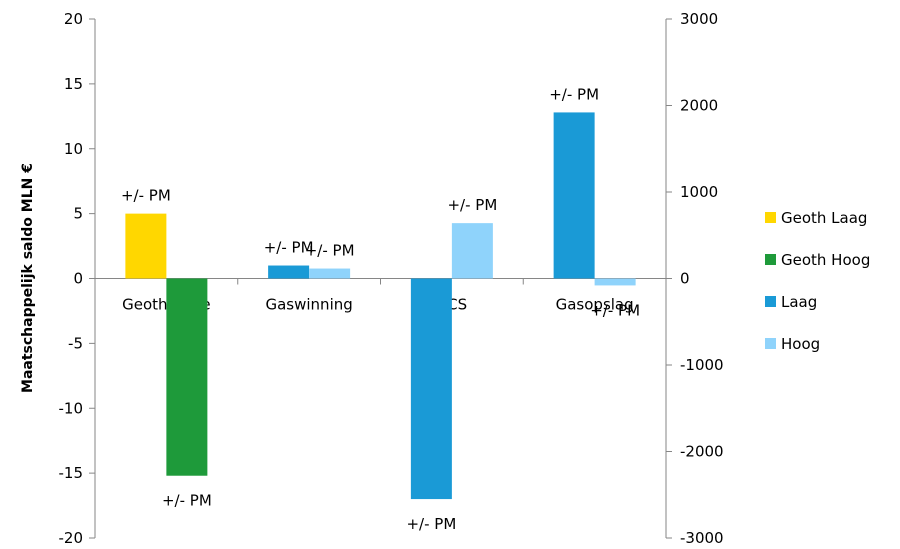 This screenshot has width=900, height=549. I want to click on bar-geoth-laag, so click(146, 246).